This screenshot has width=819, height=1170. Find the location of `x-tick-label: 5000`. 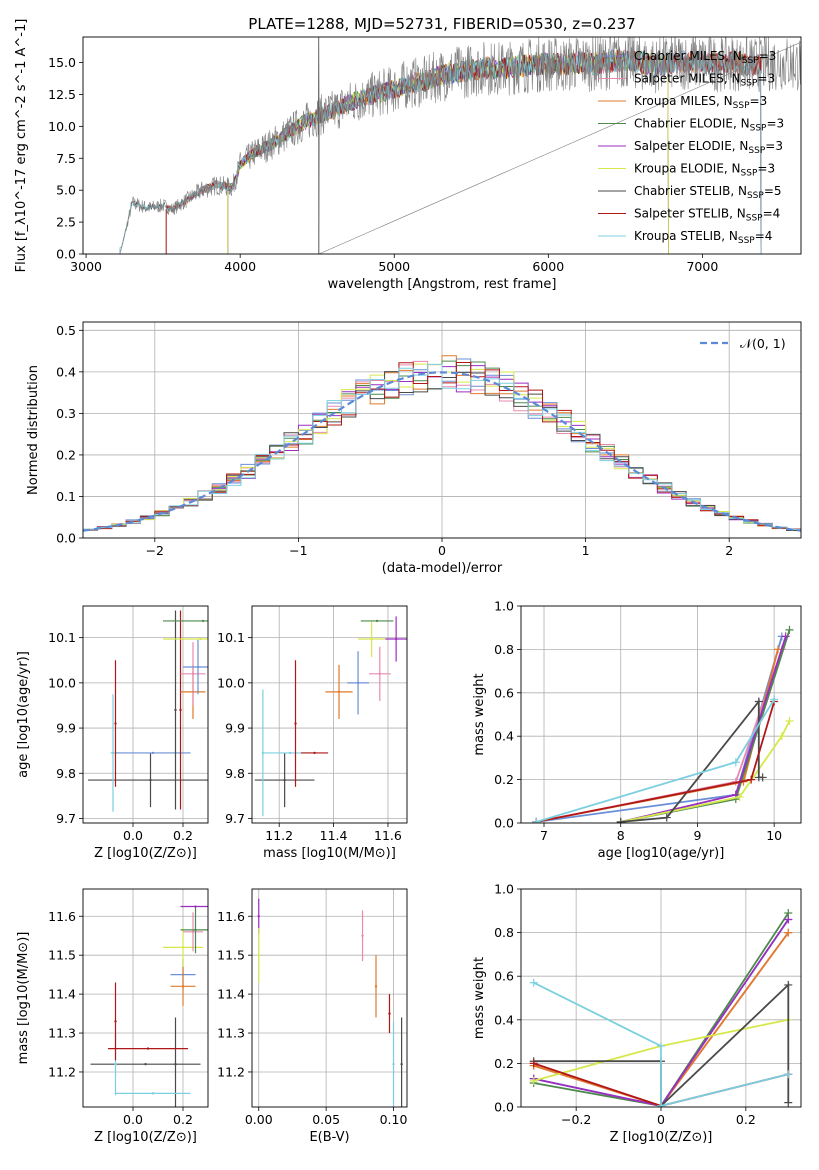

x-tick-label: 5000 is located at coordinates (394, 266).